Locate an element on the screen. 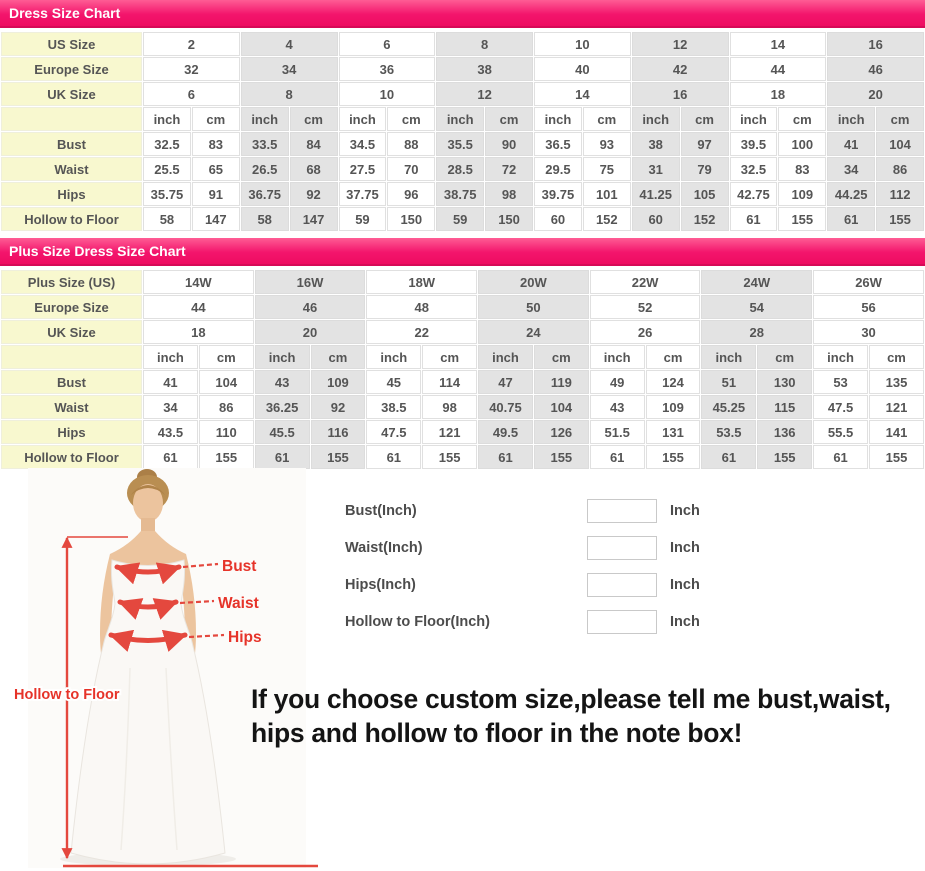  measure-value-cell: 33.5 is located at coordinates (264, 144).